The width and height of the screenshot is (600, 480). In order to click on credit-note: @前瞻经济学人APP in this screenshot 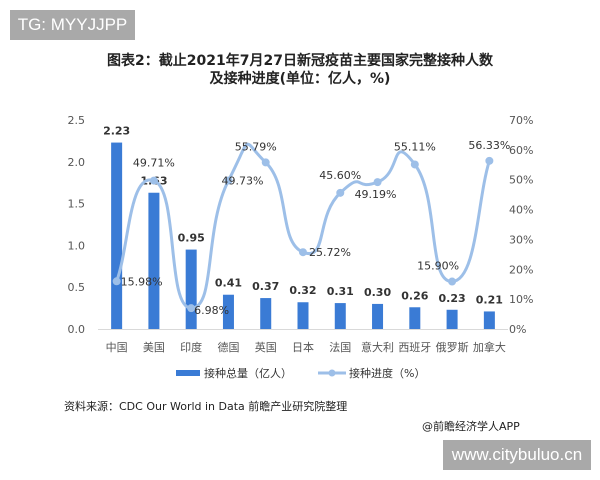, I will do `click(471, 426)`.